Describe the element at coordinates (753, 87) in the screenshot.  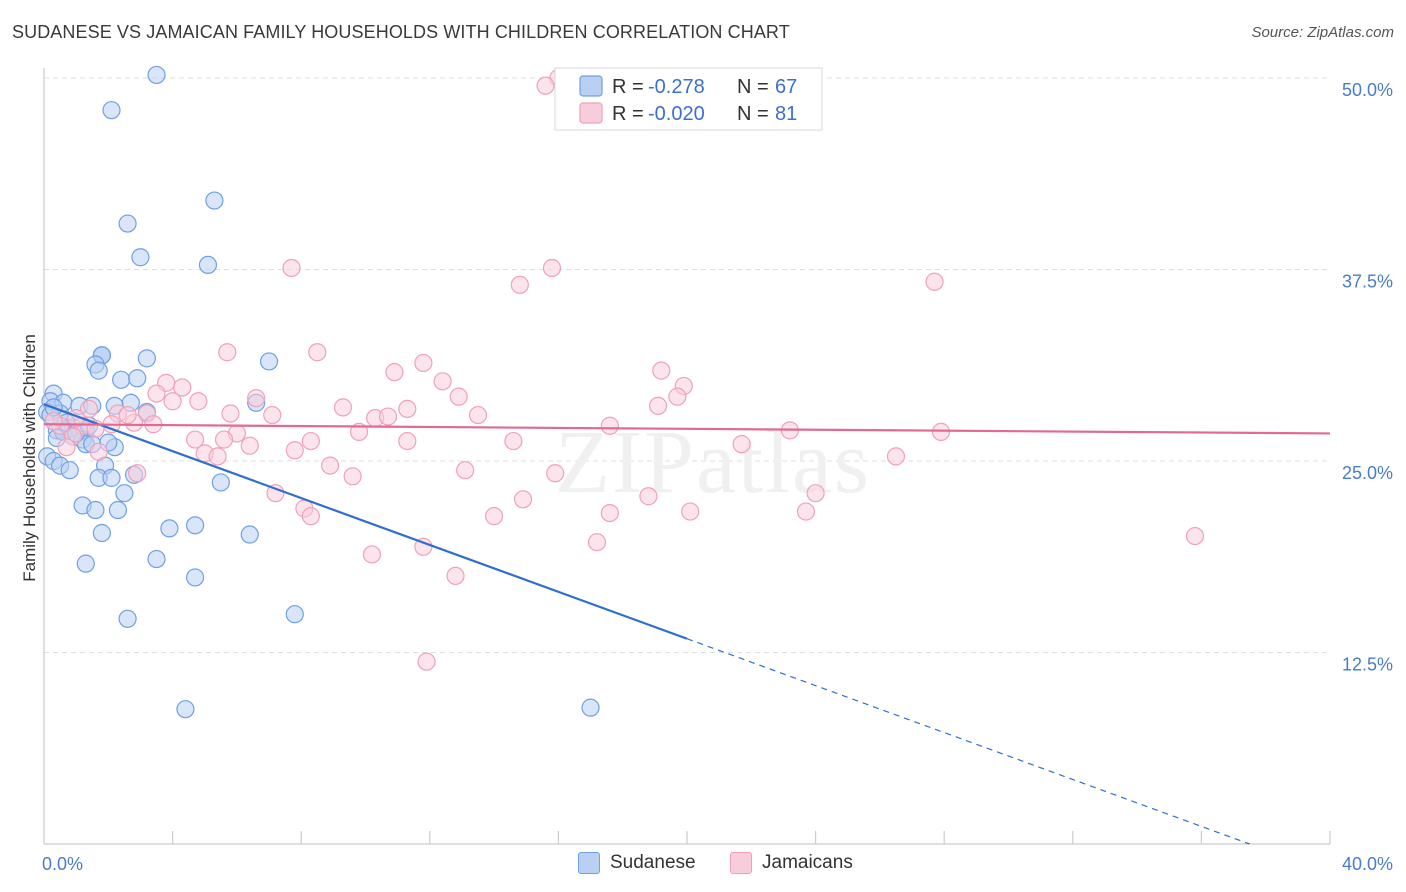
I see `legend-n-label-1: N =` at that location.